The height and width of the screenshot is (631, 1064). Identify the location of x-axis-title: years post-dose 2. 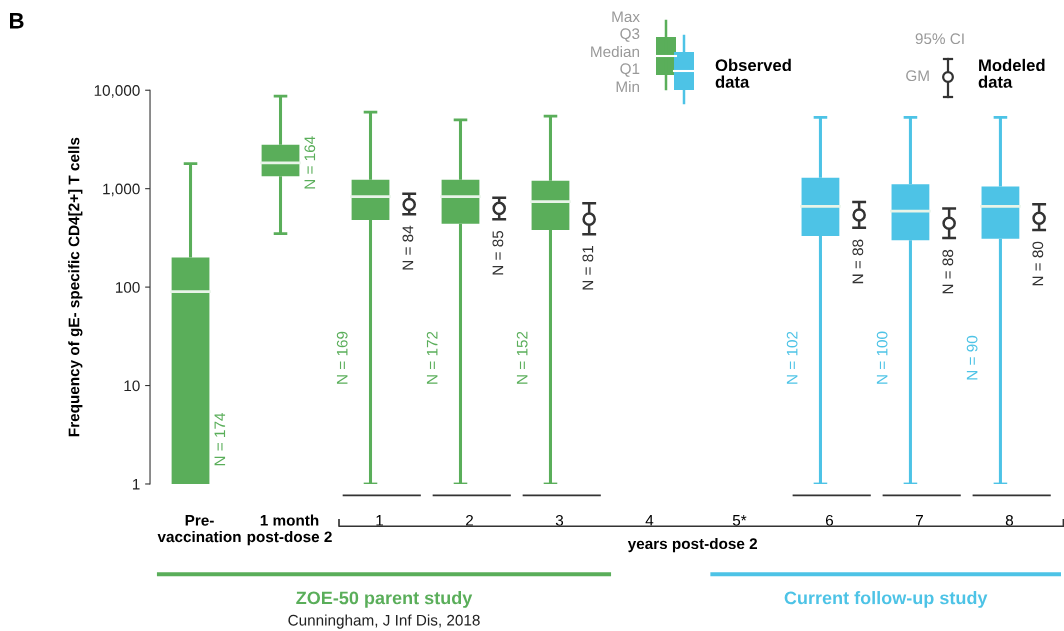
(692, 545).